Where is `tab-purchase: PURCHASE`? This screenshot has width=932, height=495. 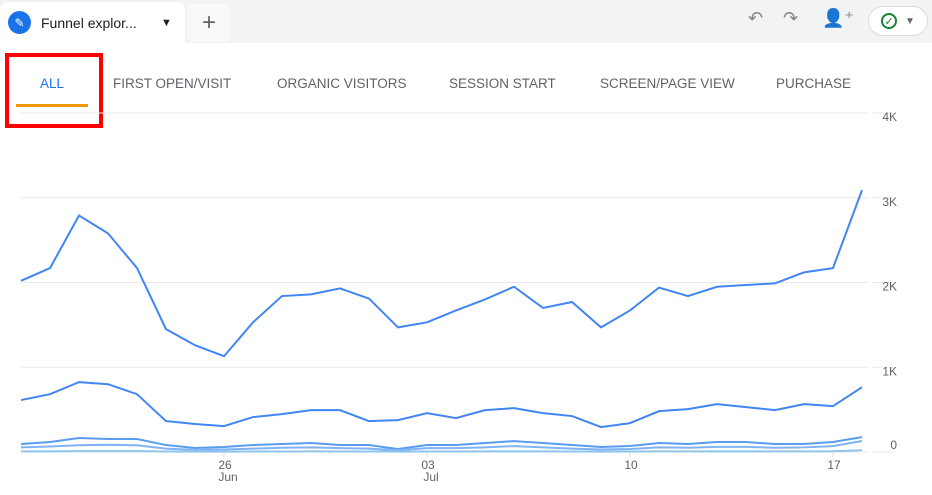
tab-purchase: PURCHASE is located at coordinates (814, 83).